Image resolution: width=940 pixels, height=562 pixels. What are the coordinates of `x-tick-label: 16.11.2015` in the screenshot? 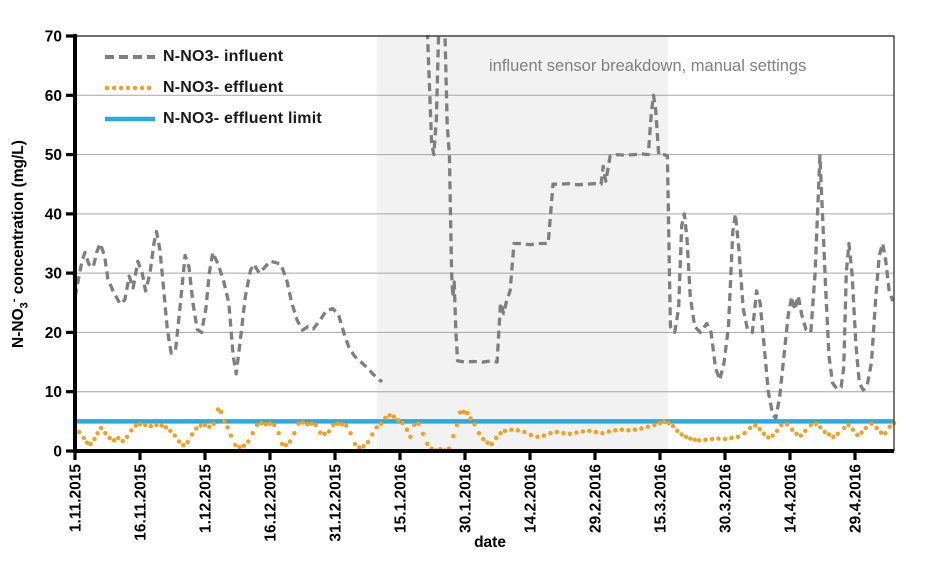 It's located at (141, 502).